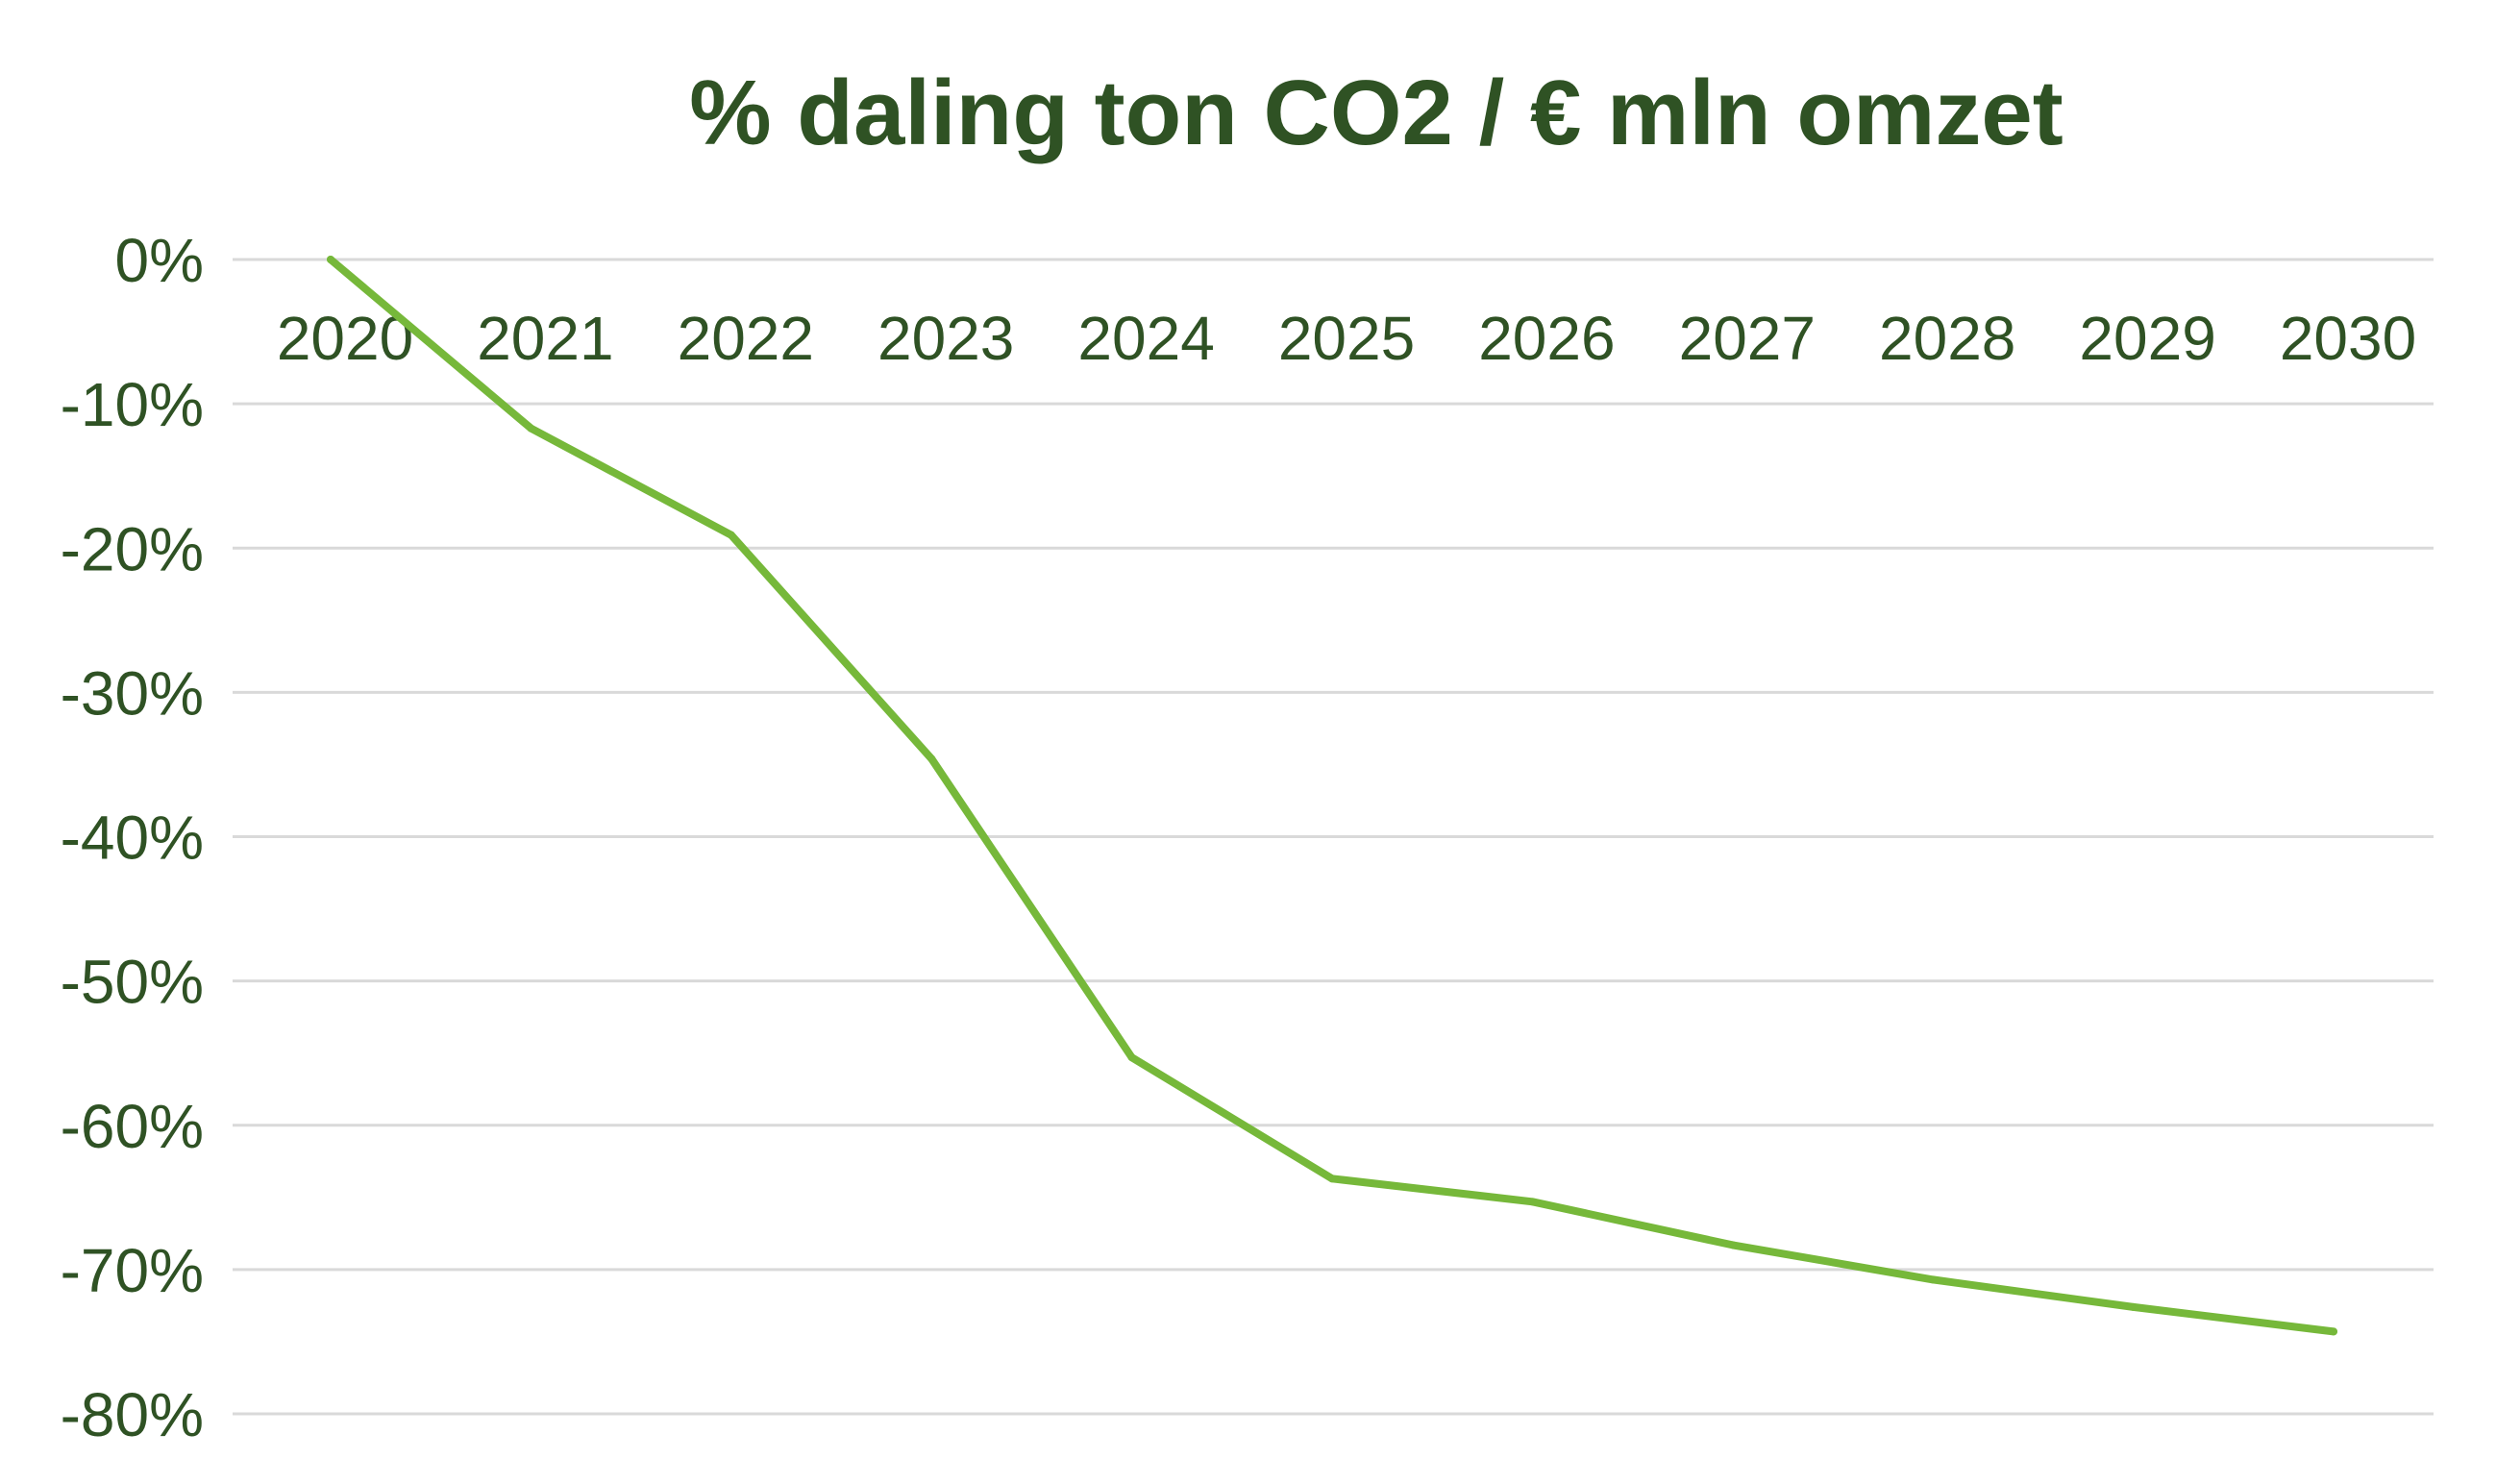 Image resolution: width=2496 pixels, height=1484 pixels. Describe the element at coordinates (545, 338) in the screenshot. I see `x-tick-label: 2021` at that location.